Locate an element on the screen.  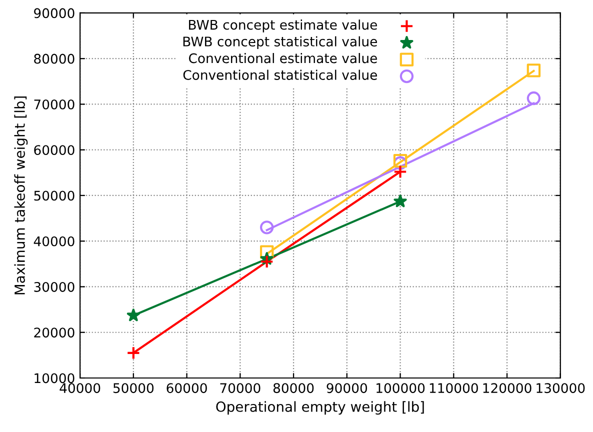
legend-label: BWB concept statistical value is located at coordinates (280, 43).